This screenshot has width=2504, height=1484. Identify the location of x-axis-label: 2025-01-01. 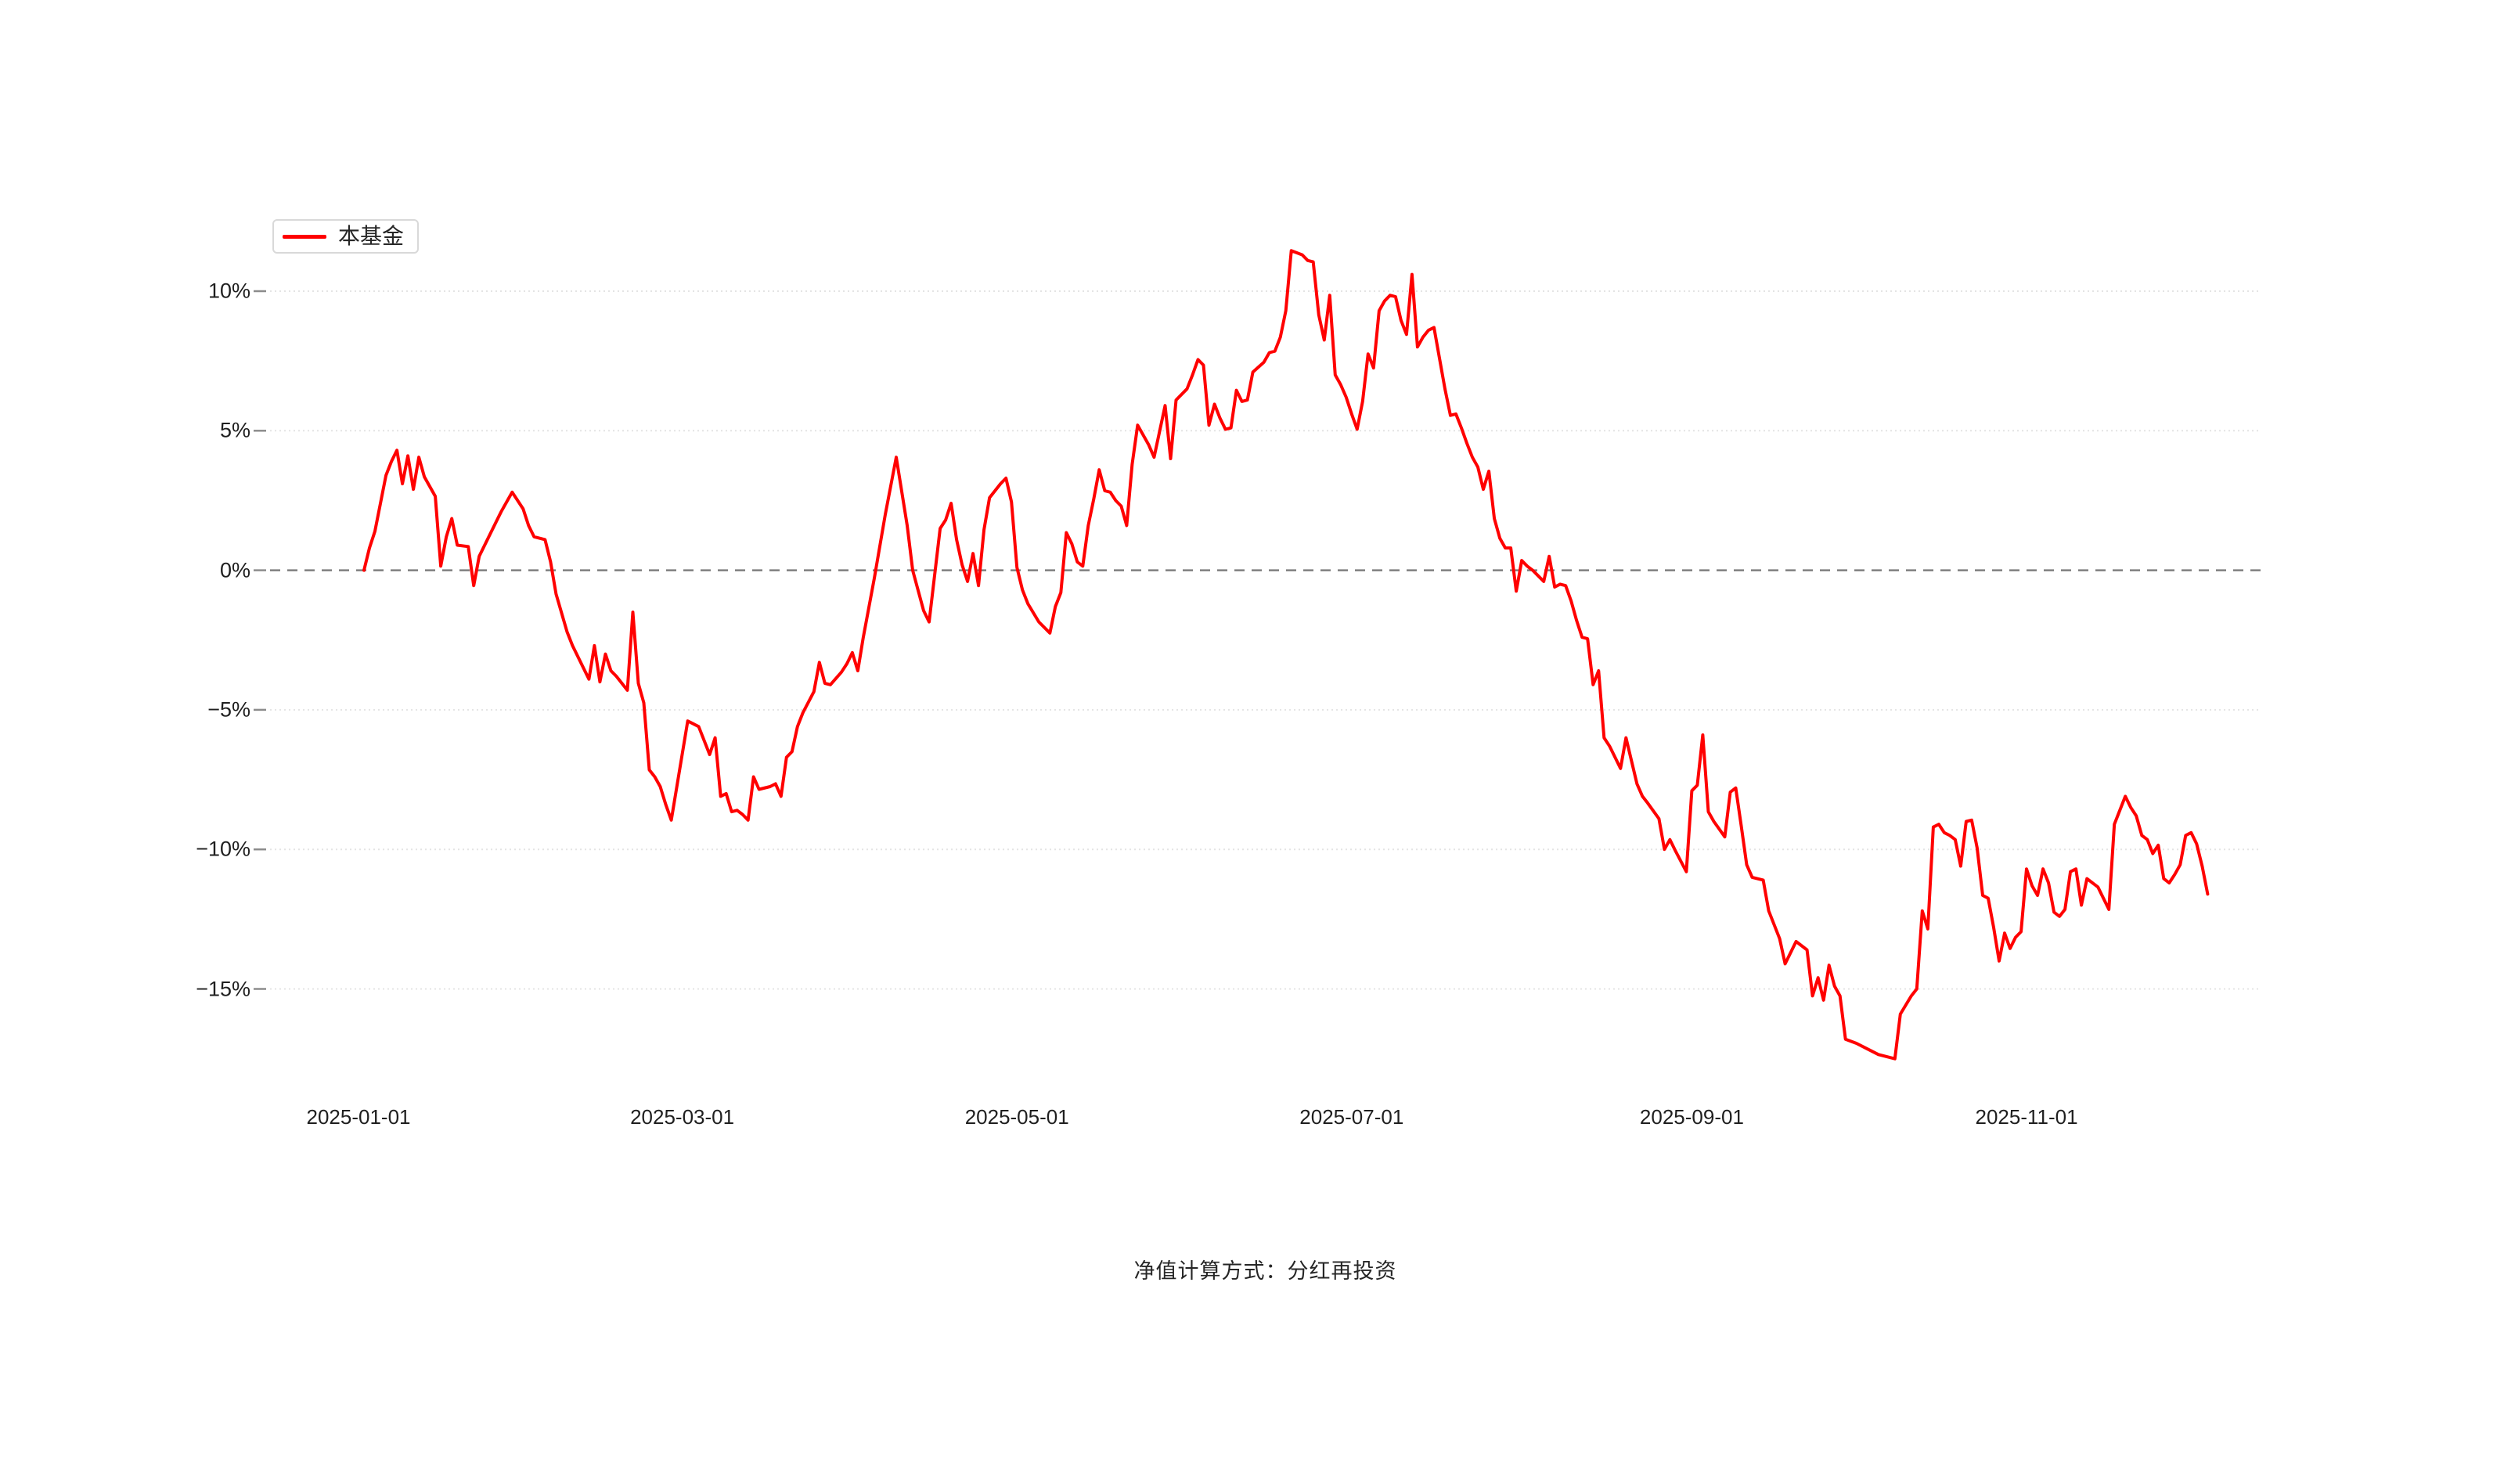
(358, 1117).